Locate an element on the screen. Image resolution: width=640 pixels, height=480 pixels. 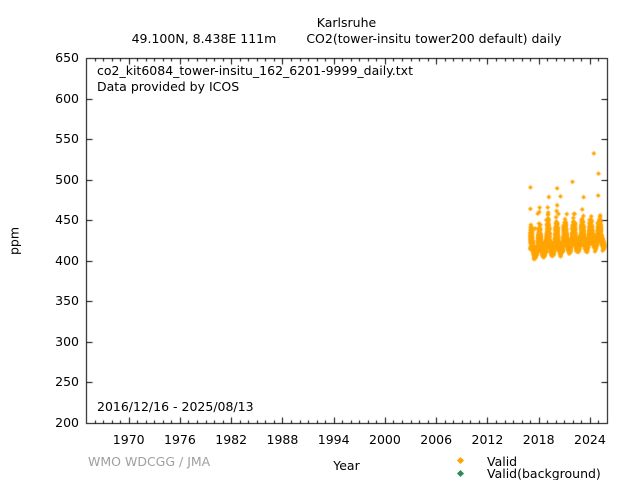
x-tick-label: 2024 is located at coordinates (590, 439).